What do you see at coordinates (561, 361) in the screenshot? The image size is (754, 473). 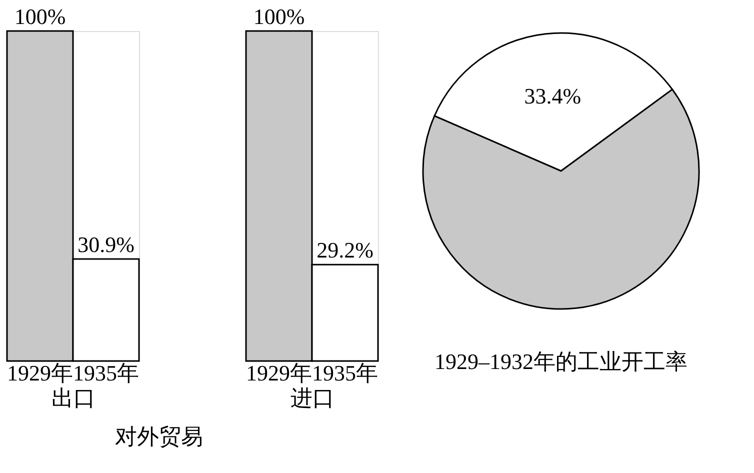 I see `text: 1929–1932年的工业开工率` at bounding box center [561, 361].